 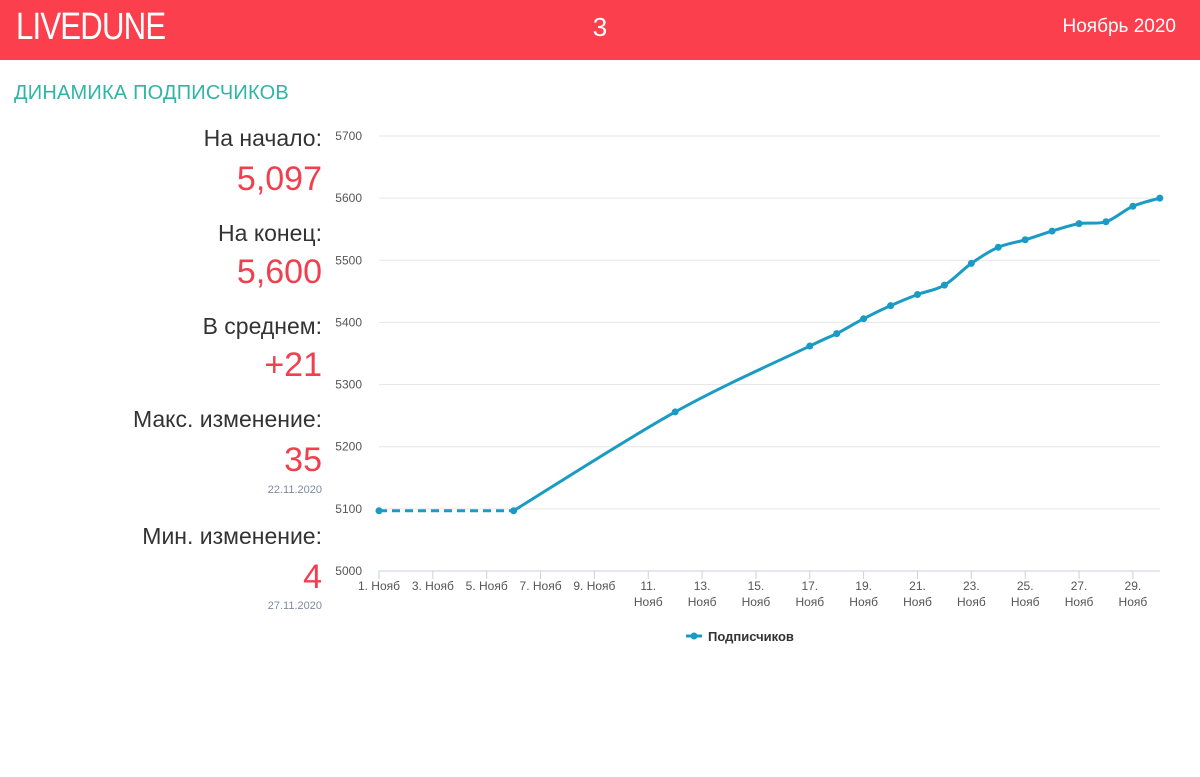 I want to click on max-change-label: Макс. изменение:, so click(x=227, y=419).